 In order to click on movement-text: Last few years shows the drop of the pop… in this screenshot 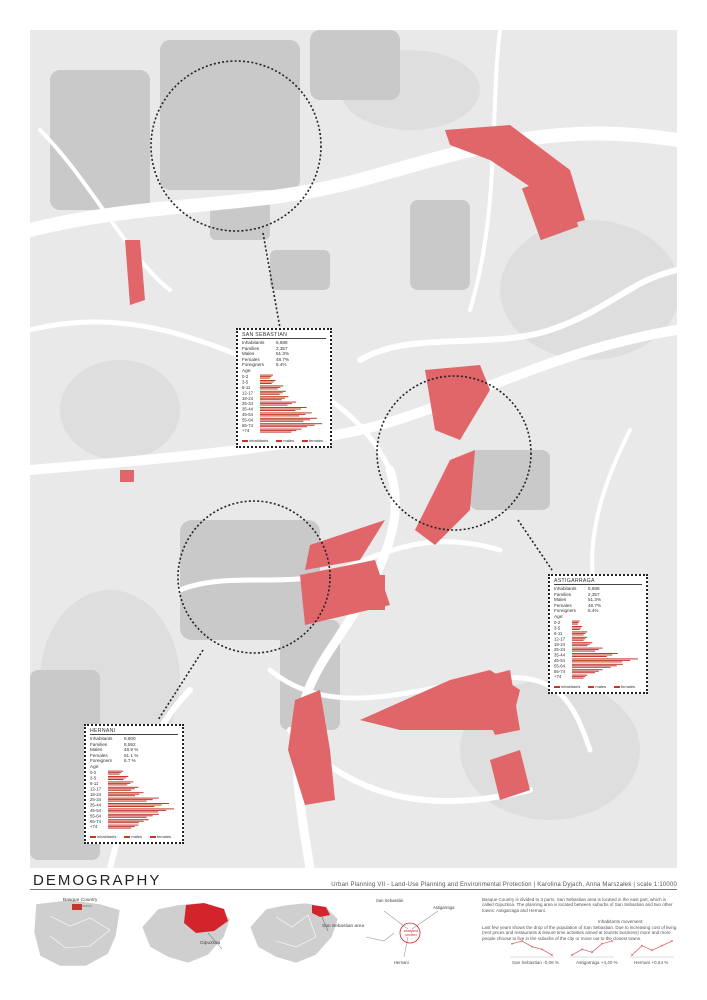, I will do `click(579, 933)`.